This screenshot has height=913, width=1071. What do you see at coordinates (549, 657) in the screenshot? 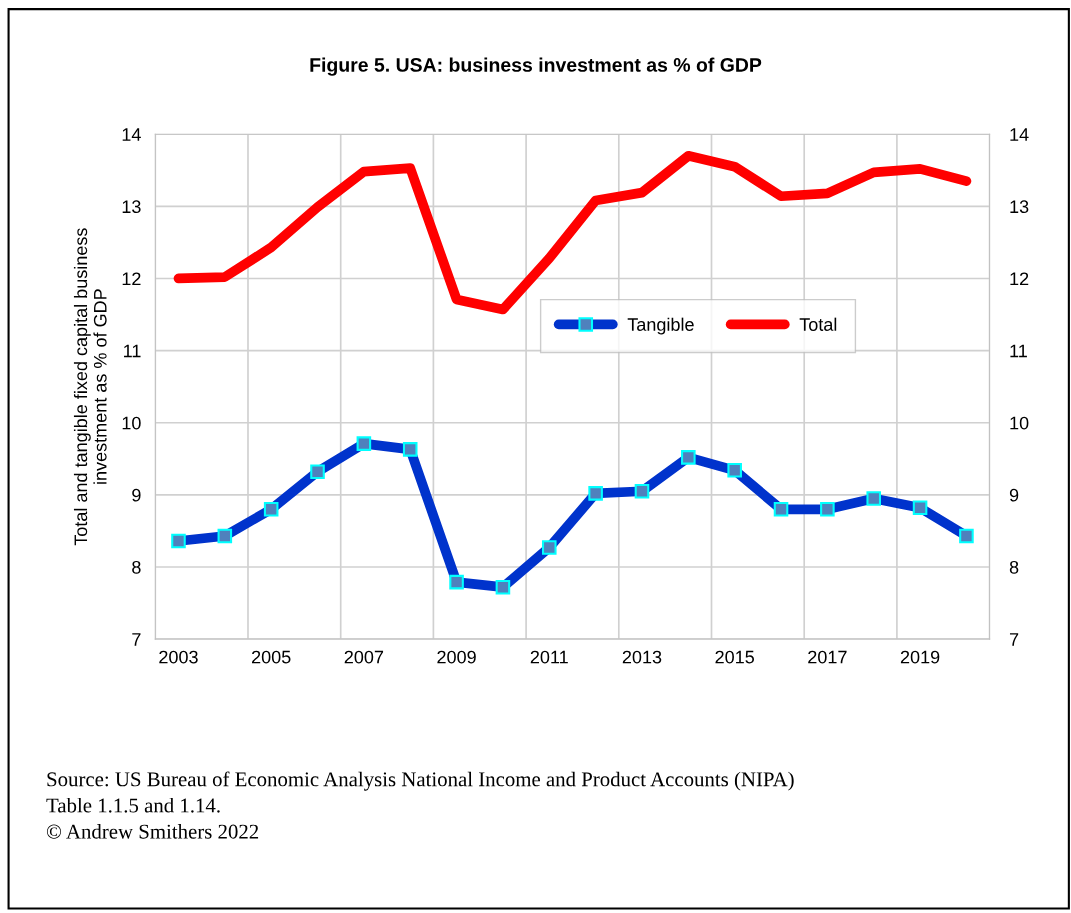
I see `x-tick-label: 2011` at bounding box center [549, 657].